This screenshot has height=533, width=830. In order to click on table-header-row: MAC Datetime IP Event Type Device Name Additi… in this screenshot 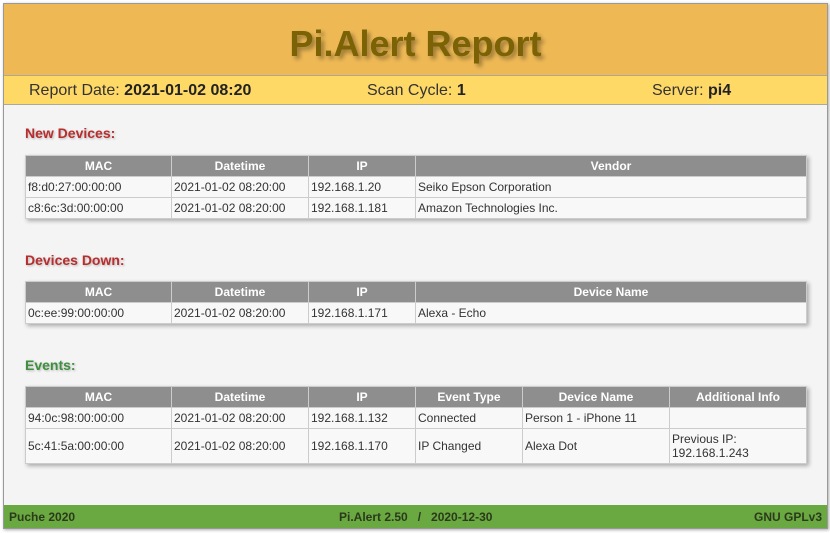, I will do `click(416, 397)`.